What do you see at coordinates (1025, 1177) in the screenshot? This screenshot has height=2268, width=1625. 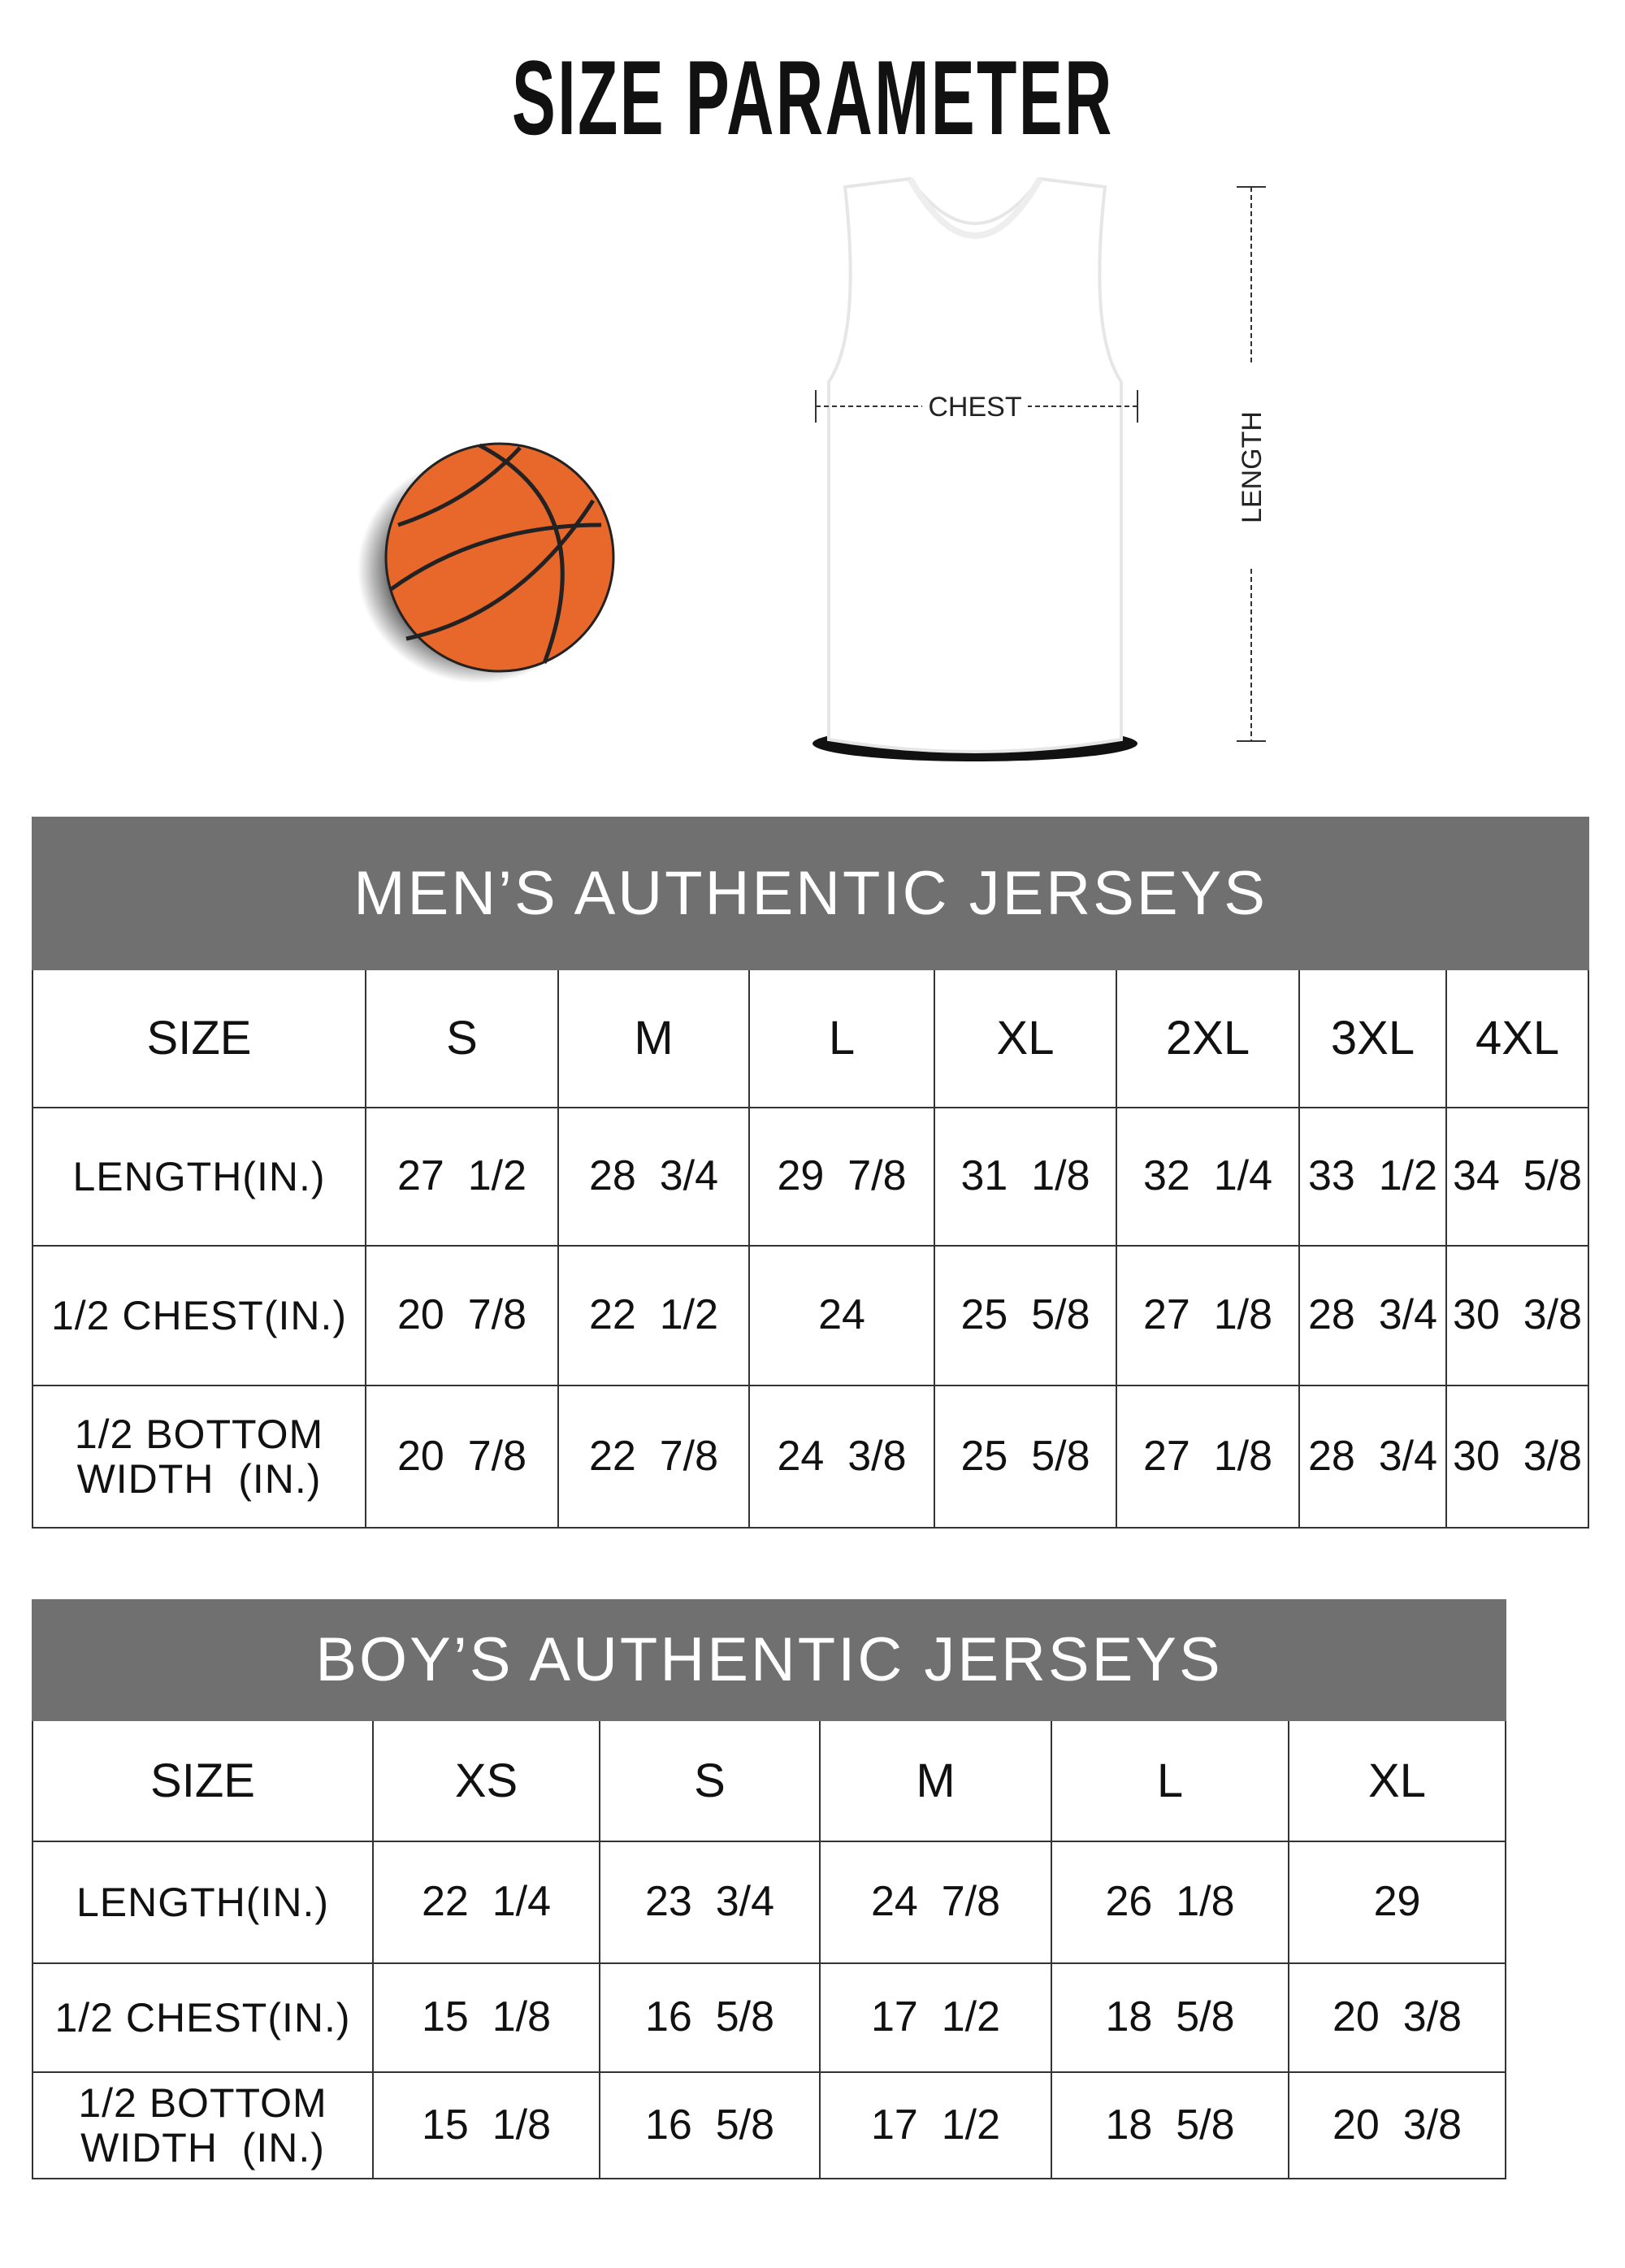 I see `value-cell: 31 1/8` at bounding box center [1025, 1177].